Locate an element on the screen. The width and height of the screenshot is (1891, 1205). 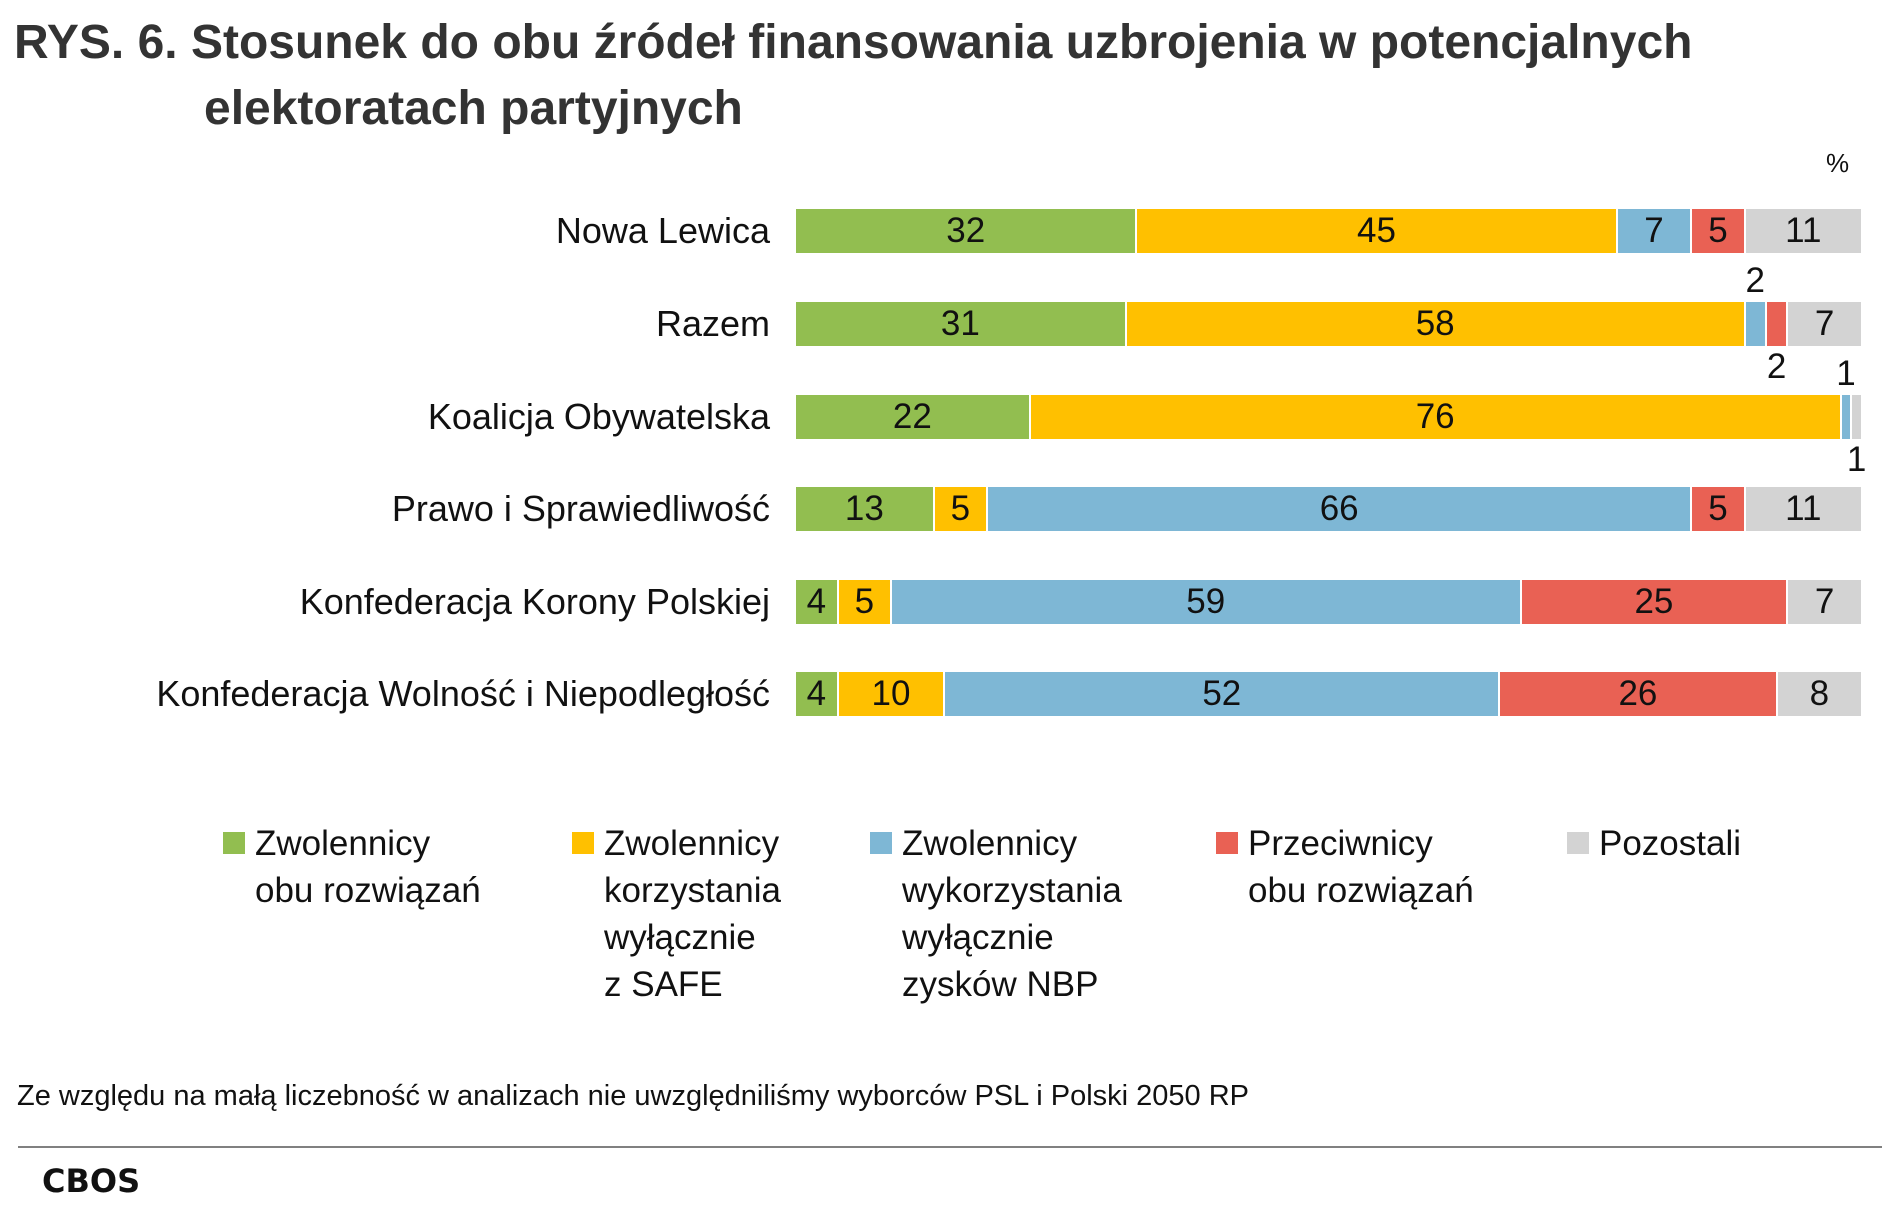
data-label: 52 is located at coordinates (1222, 693).